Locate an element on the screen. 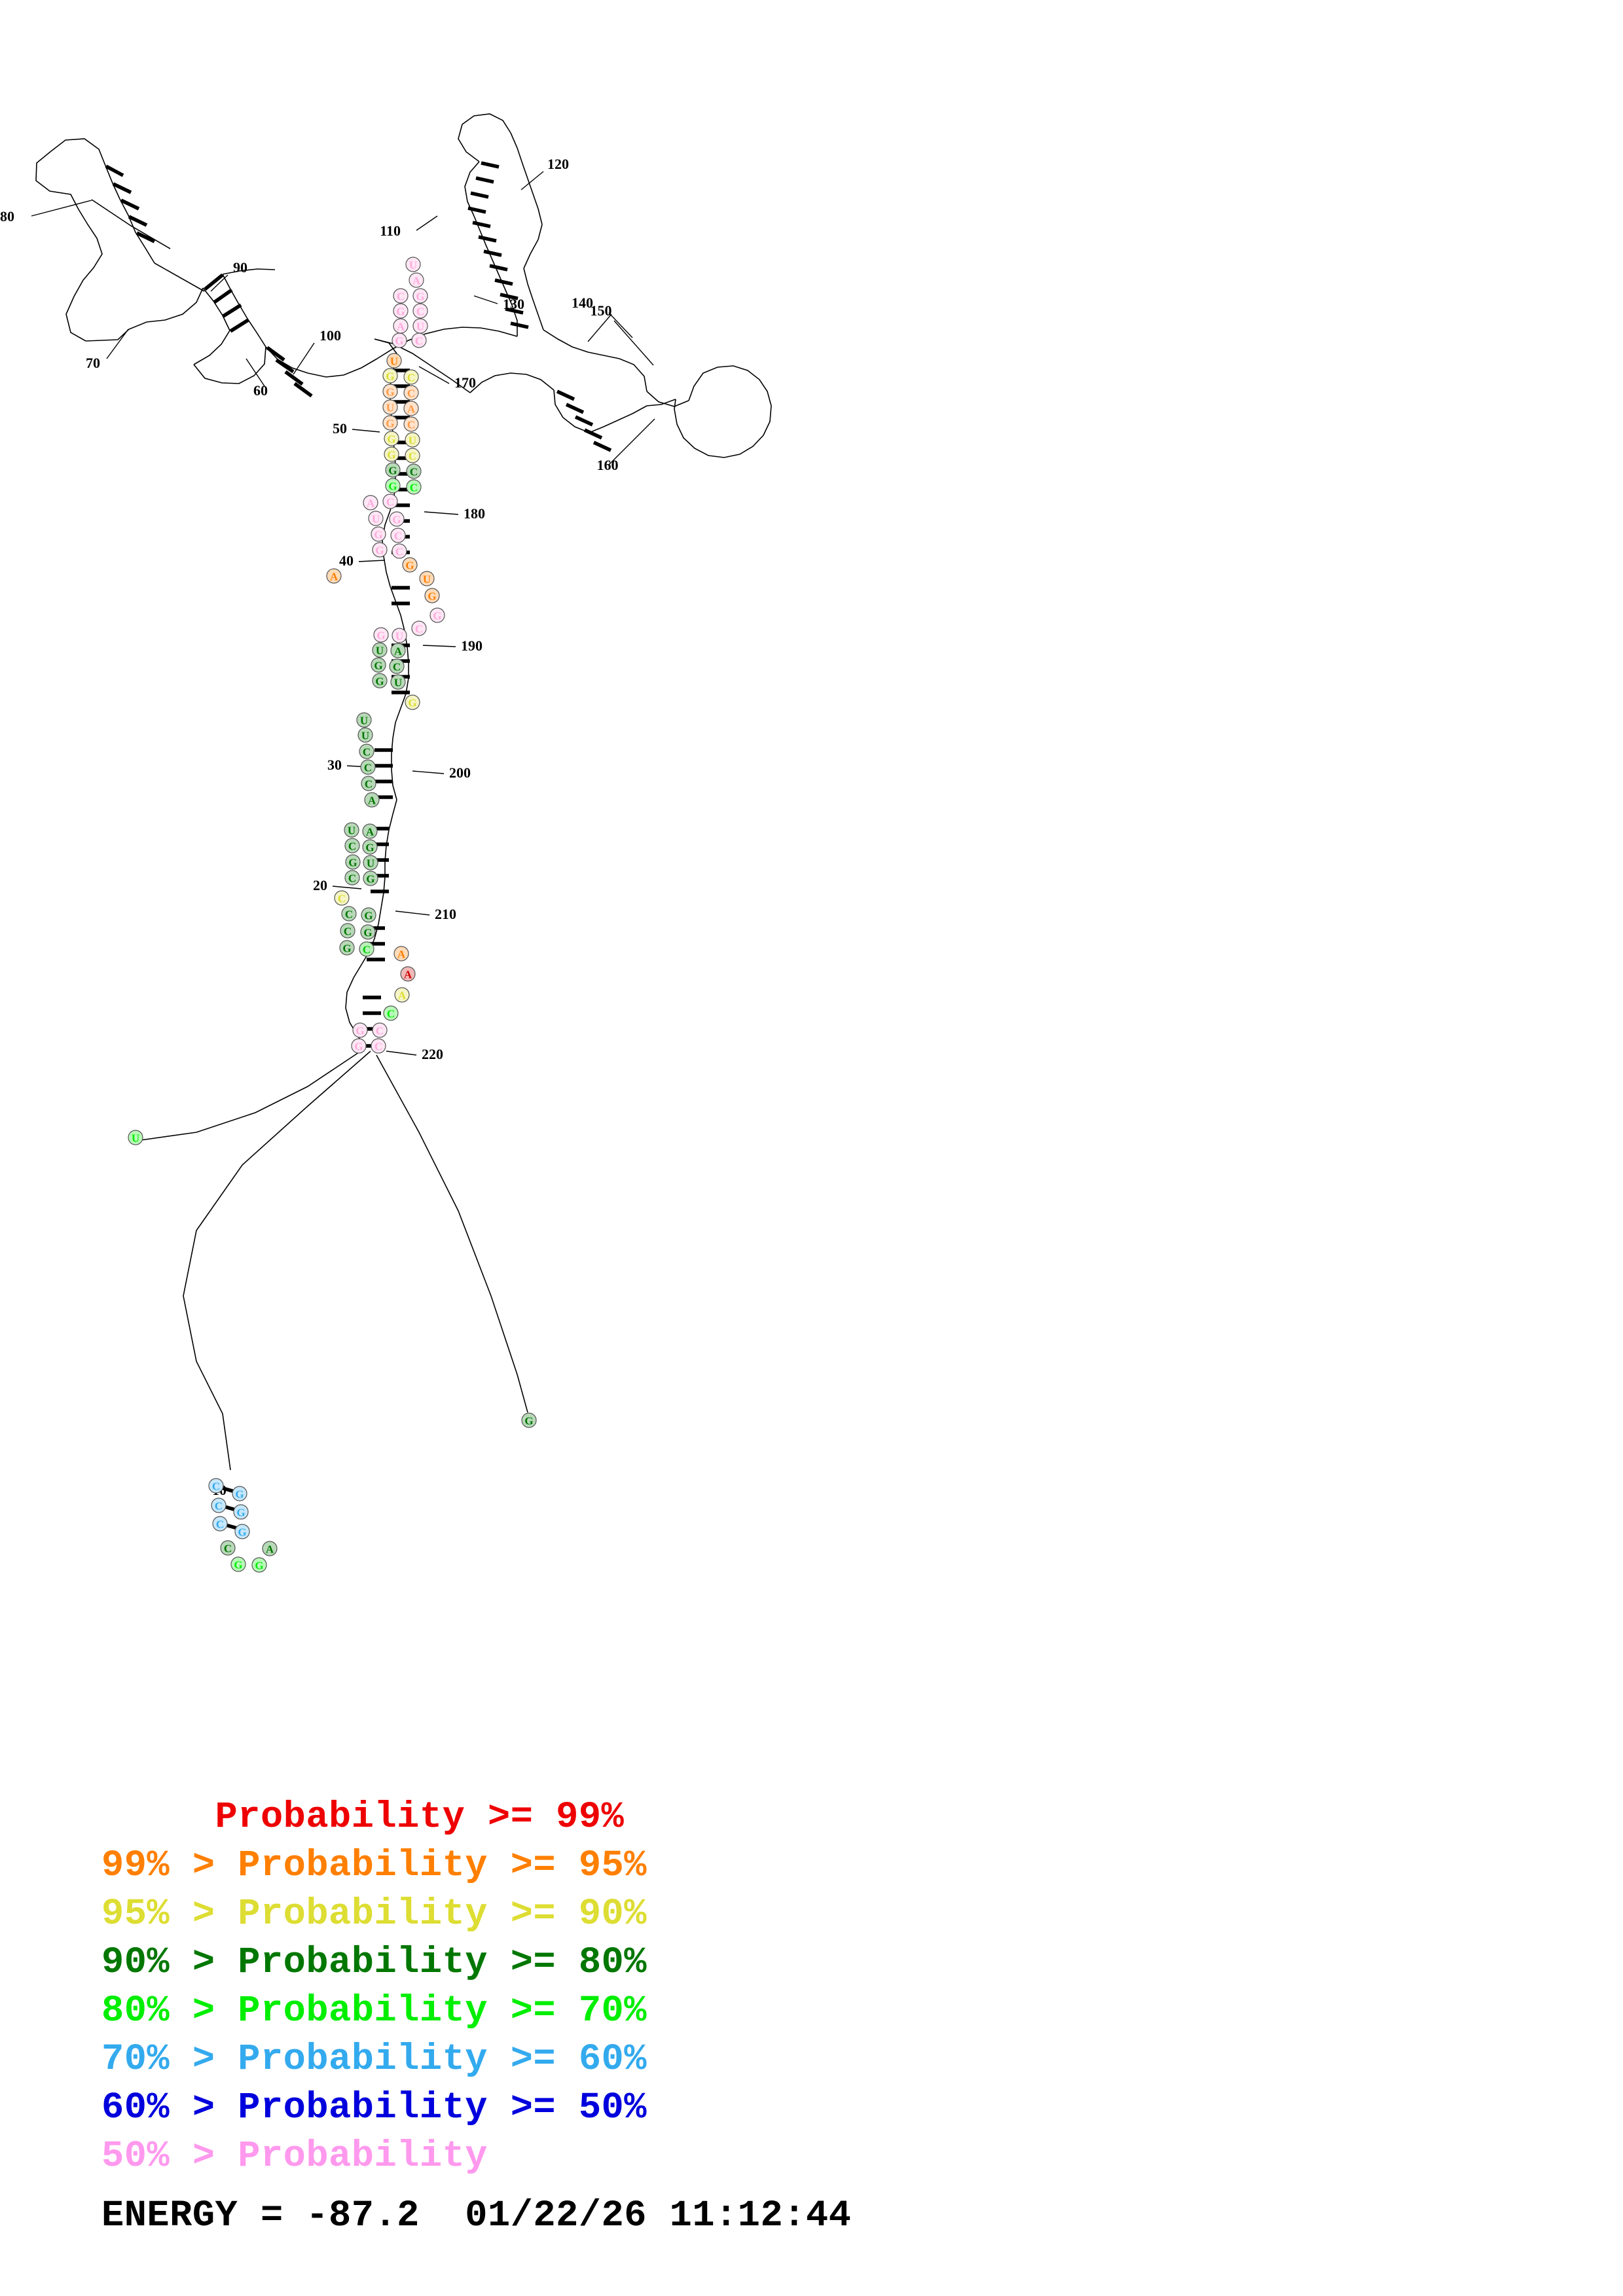  nucleotide-12: G is located at coordinates (529, 1420).